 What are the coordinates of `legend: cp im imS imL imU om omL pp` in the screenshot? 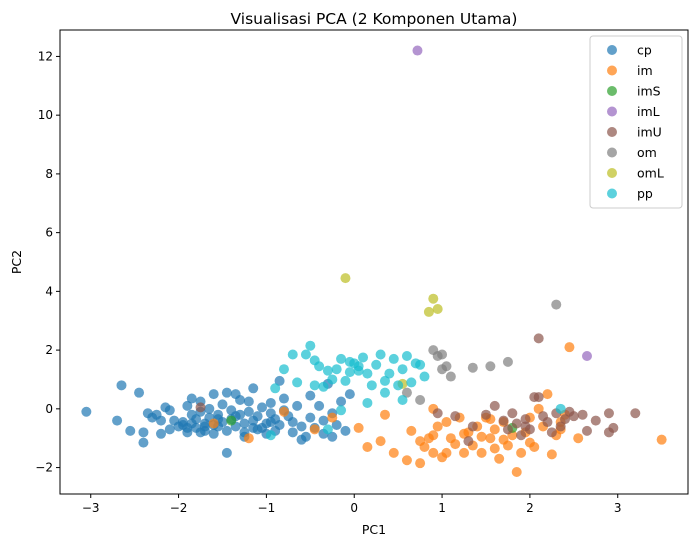 It's located at (636, 122).